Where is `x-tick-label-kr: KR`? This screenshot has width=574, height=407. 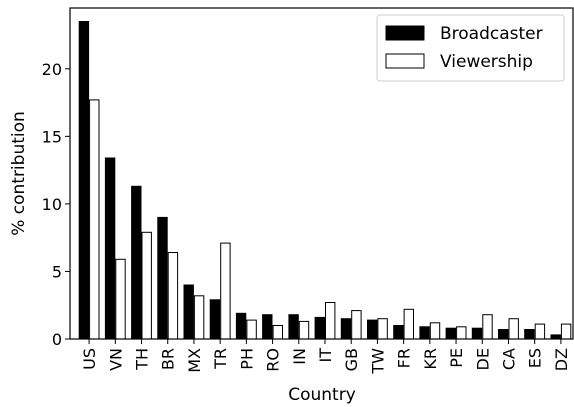
x-tick-label-kr: KR is located at coordinates (430, 359).